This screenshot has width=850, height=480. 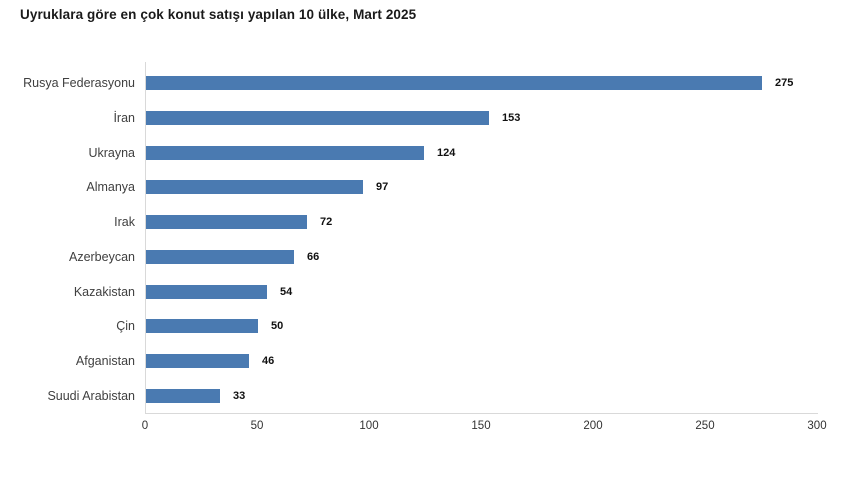 What do you see at coordinates (817, 426) in the screenshot?
I see `x-axis-tick-label: 300` at bounding box center [817, 426].